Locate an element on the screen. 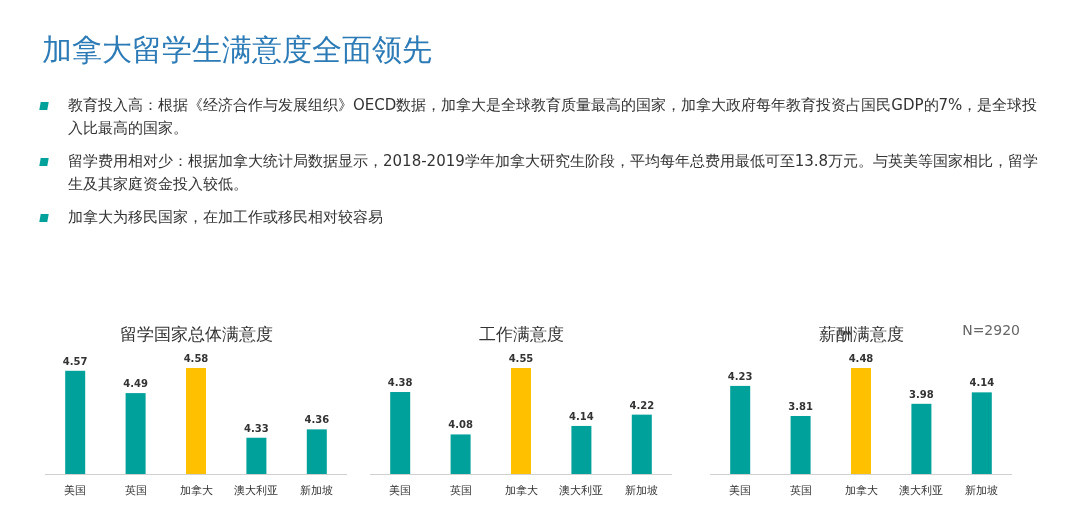 This screenshot has height=522, width=1080. text: N=2920 is located at coordinates (991, 330).